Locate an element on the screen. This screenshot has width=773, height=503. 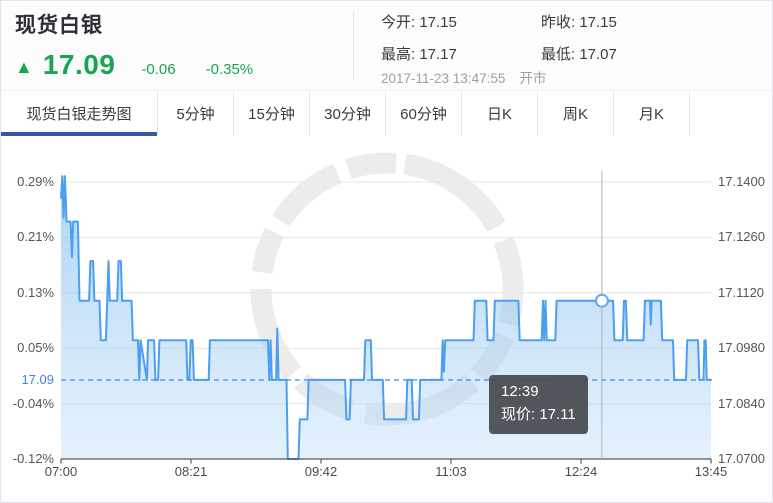
tab-3: 30分钟 is located at coordinates (348, 114).